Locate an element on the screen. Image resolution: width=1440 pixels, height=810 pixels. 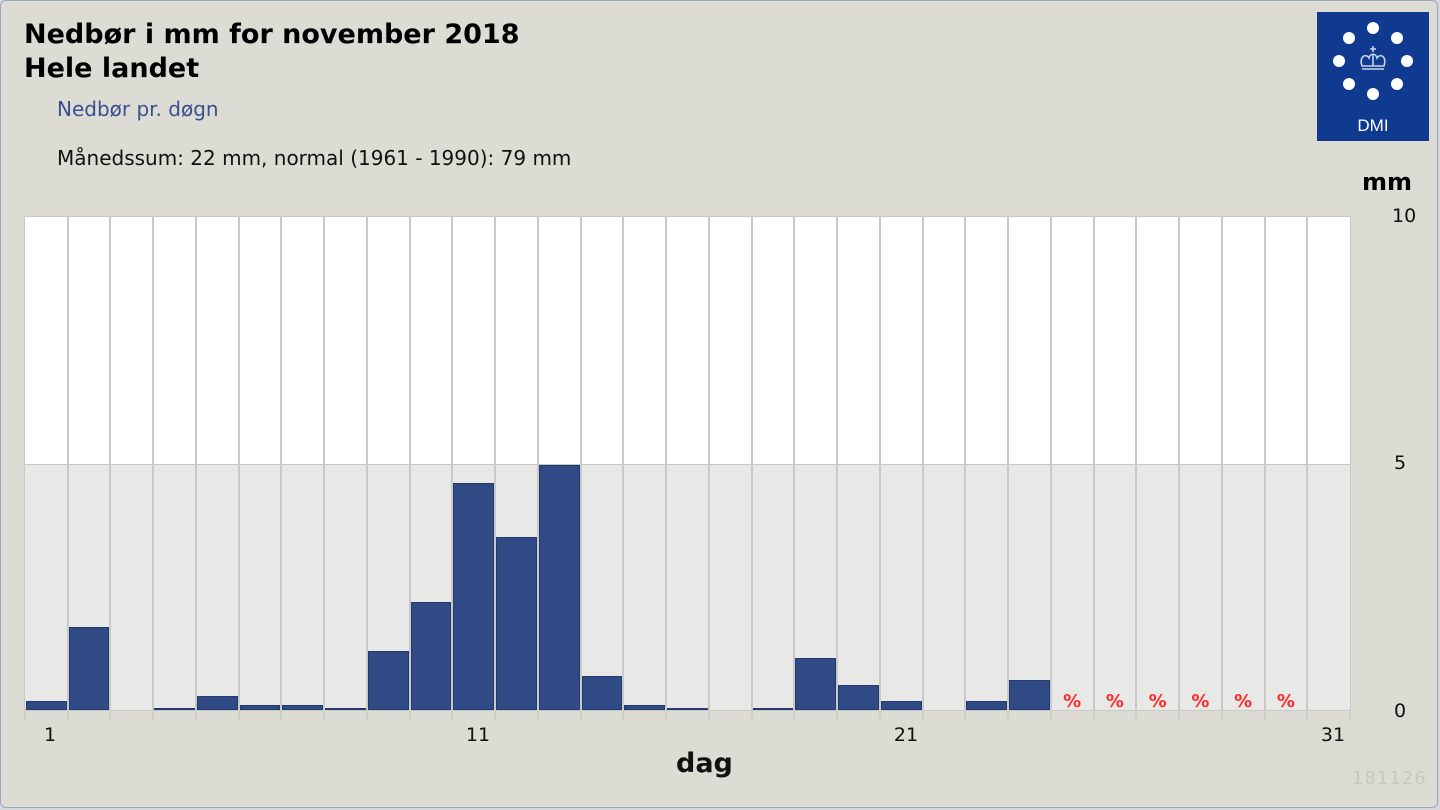
y-tick-0: 0 is located at coordinates (1400, 711).